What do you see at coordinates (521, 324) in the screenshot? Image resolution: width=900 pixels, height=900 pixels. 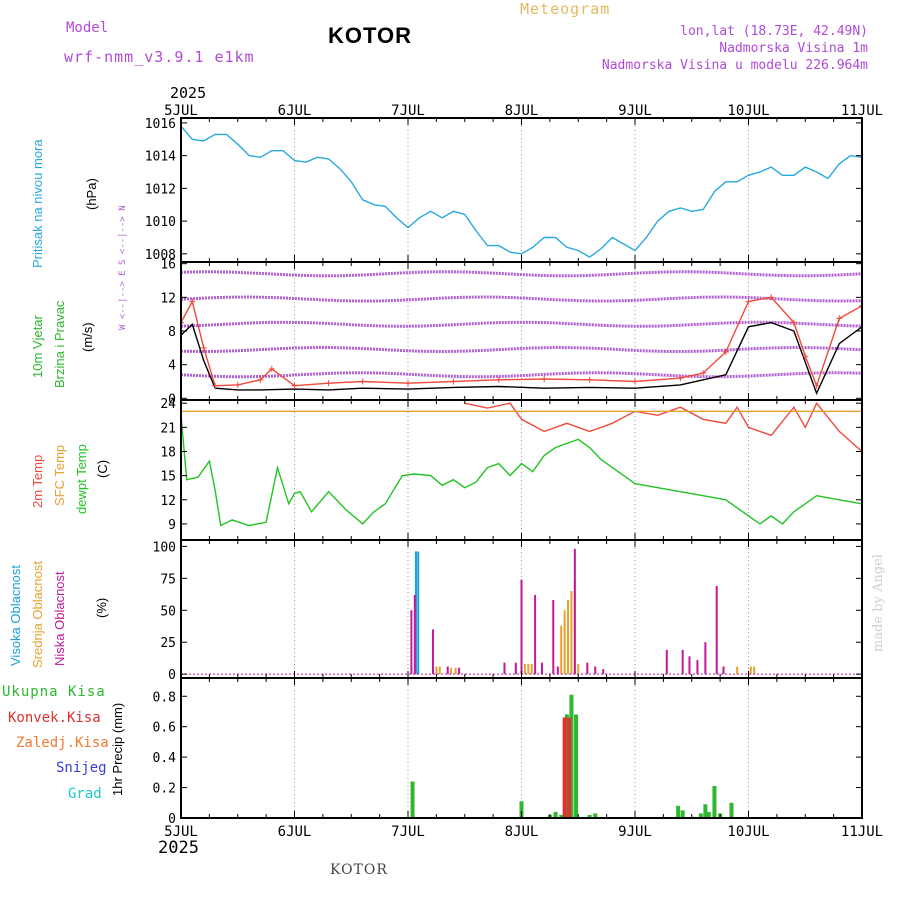 I see `wind-direction-streak` at bounding box center [521, 324].